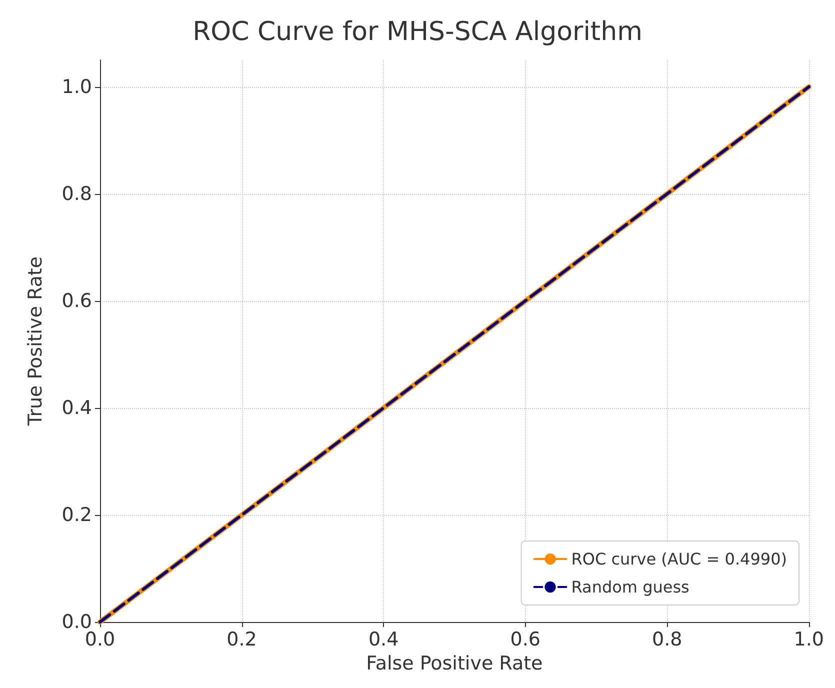 Image resolution: width=835 pixels, height=688 pixels. What do you see at coordinates (77, 301) in the screenshot?
I see `y-tick-label: 0.6` at bounding box center [77, 301].